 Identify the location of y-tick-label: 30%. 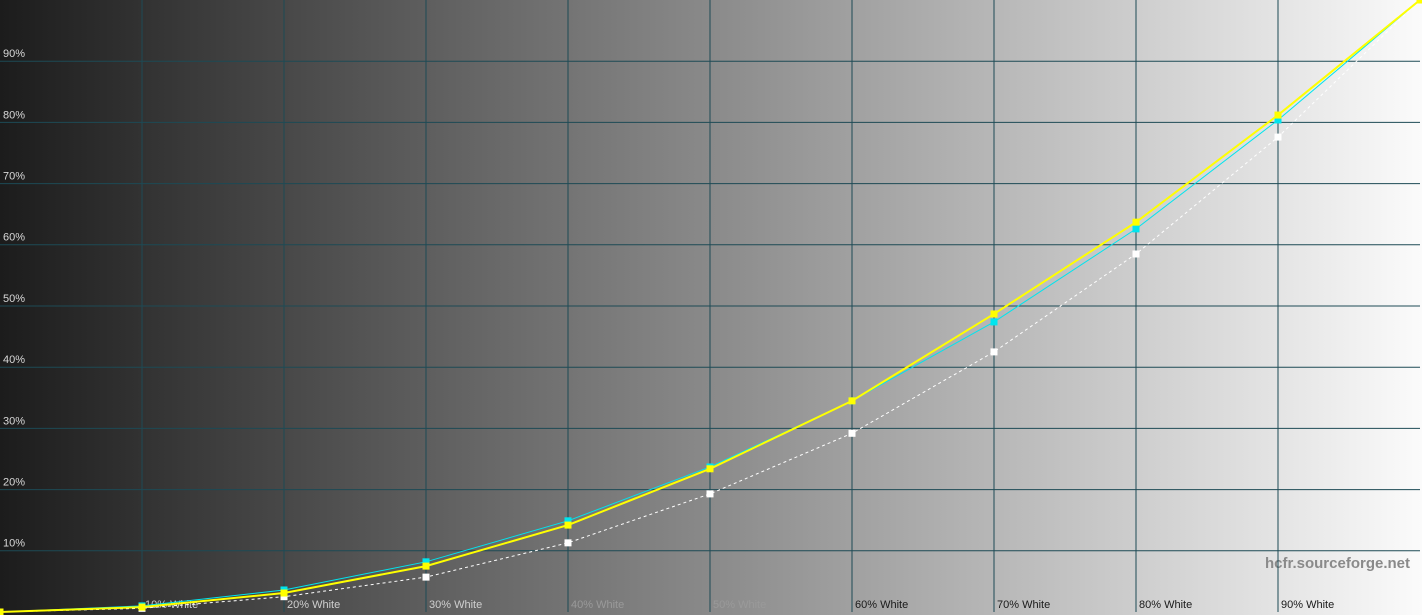
(14, 421).